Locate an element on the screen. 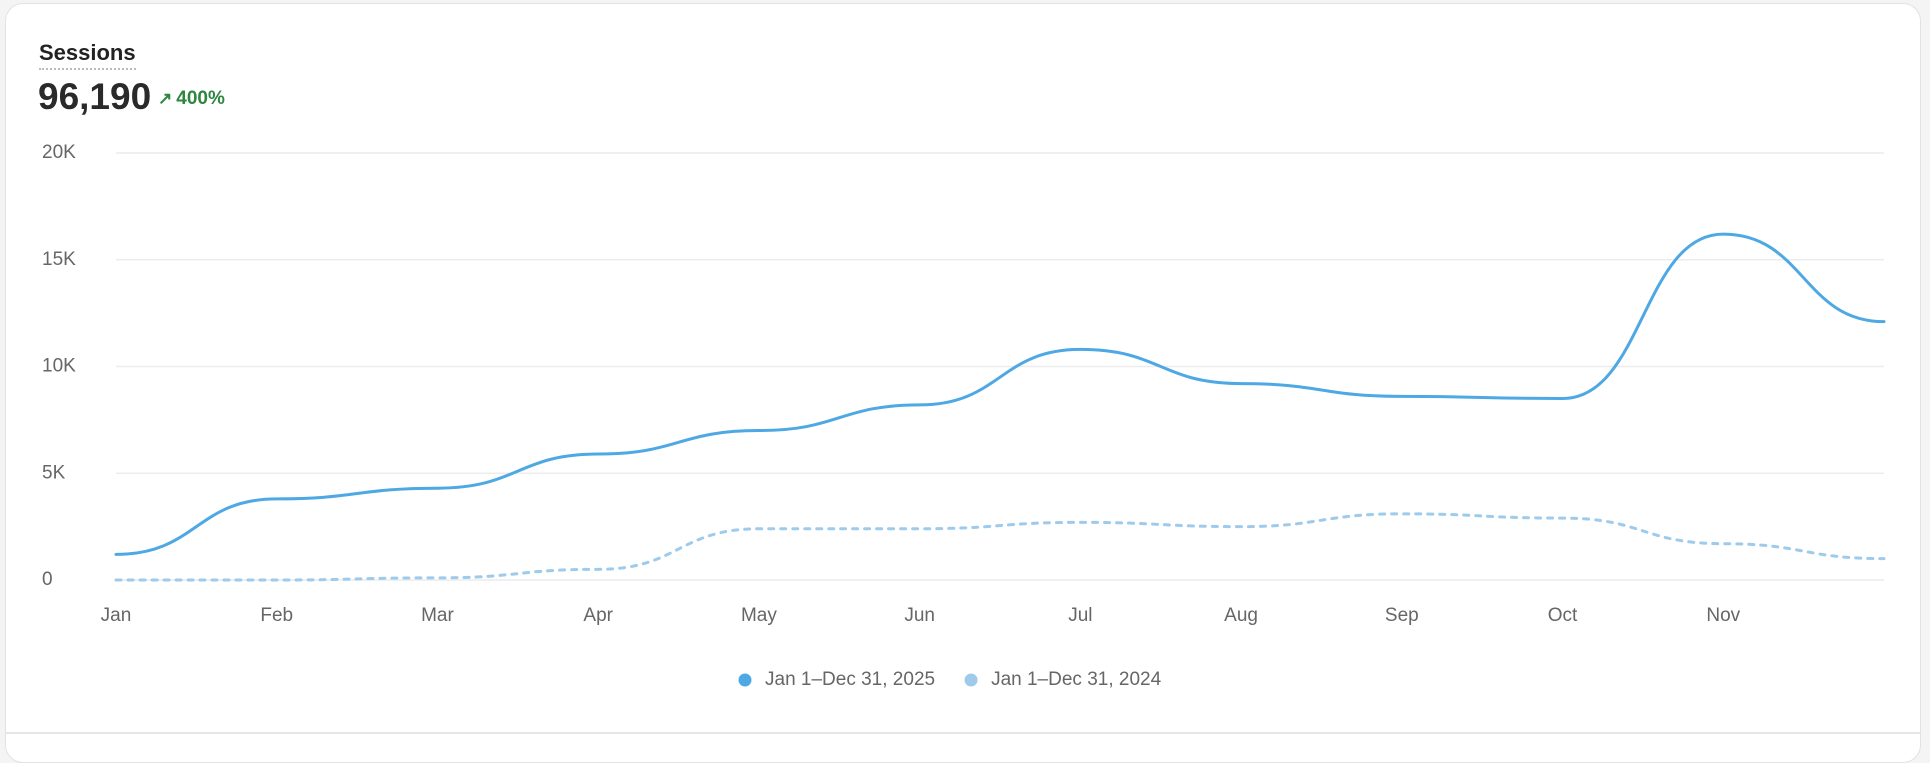  series-line is located at coordinates (1000, 547).